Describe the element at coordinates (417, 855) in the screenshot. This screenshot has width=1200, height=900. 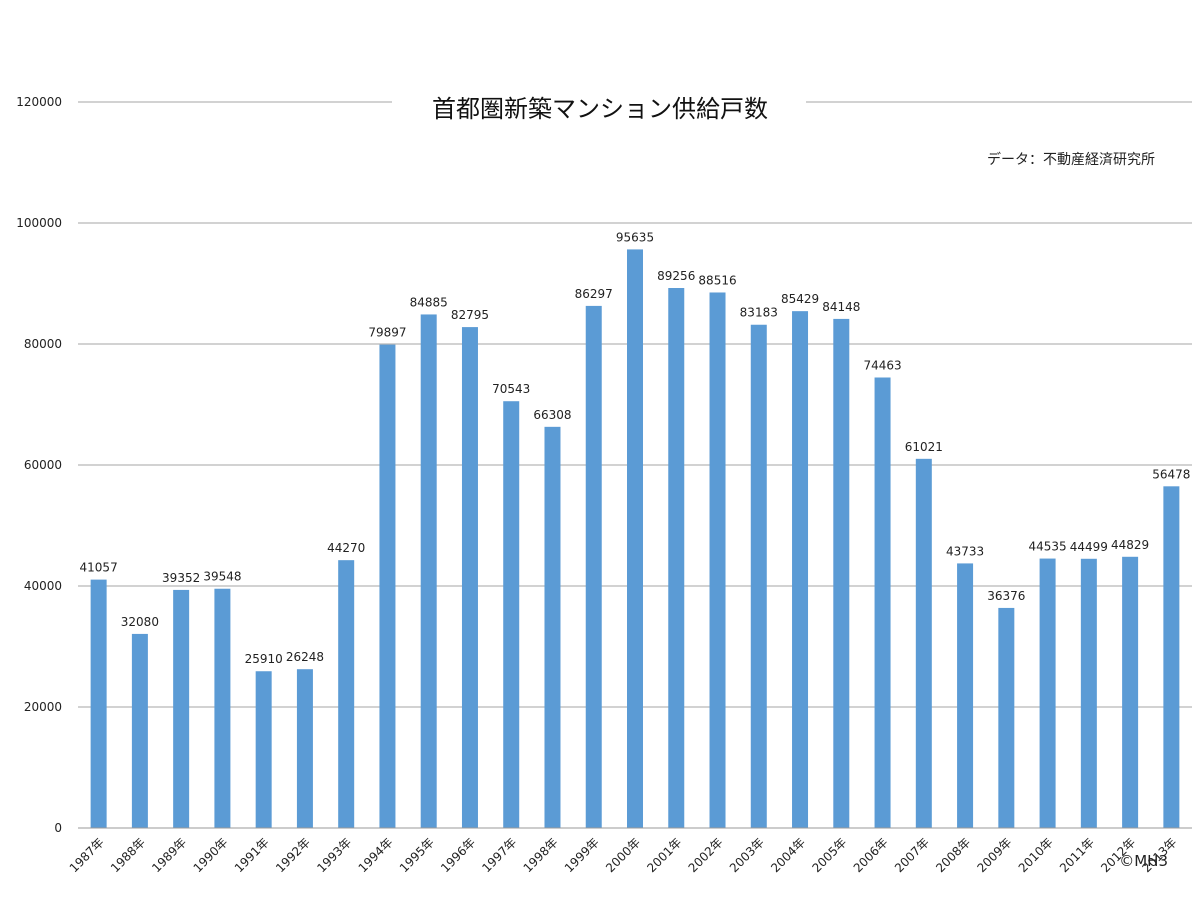
I see `x-tick-label: 1995年` at that location.